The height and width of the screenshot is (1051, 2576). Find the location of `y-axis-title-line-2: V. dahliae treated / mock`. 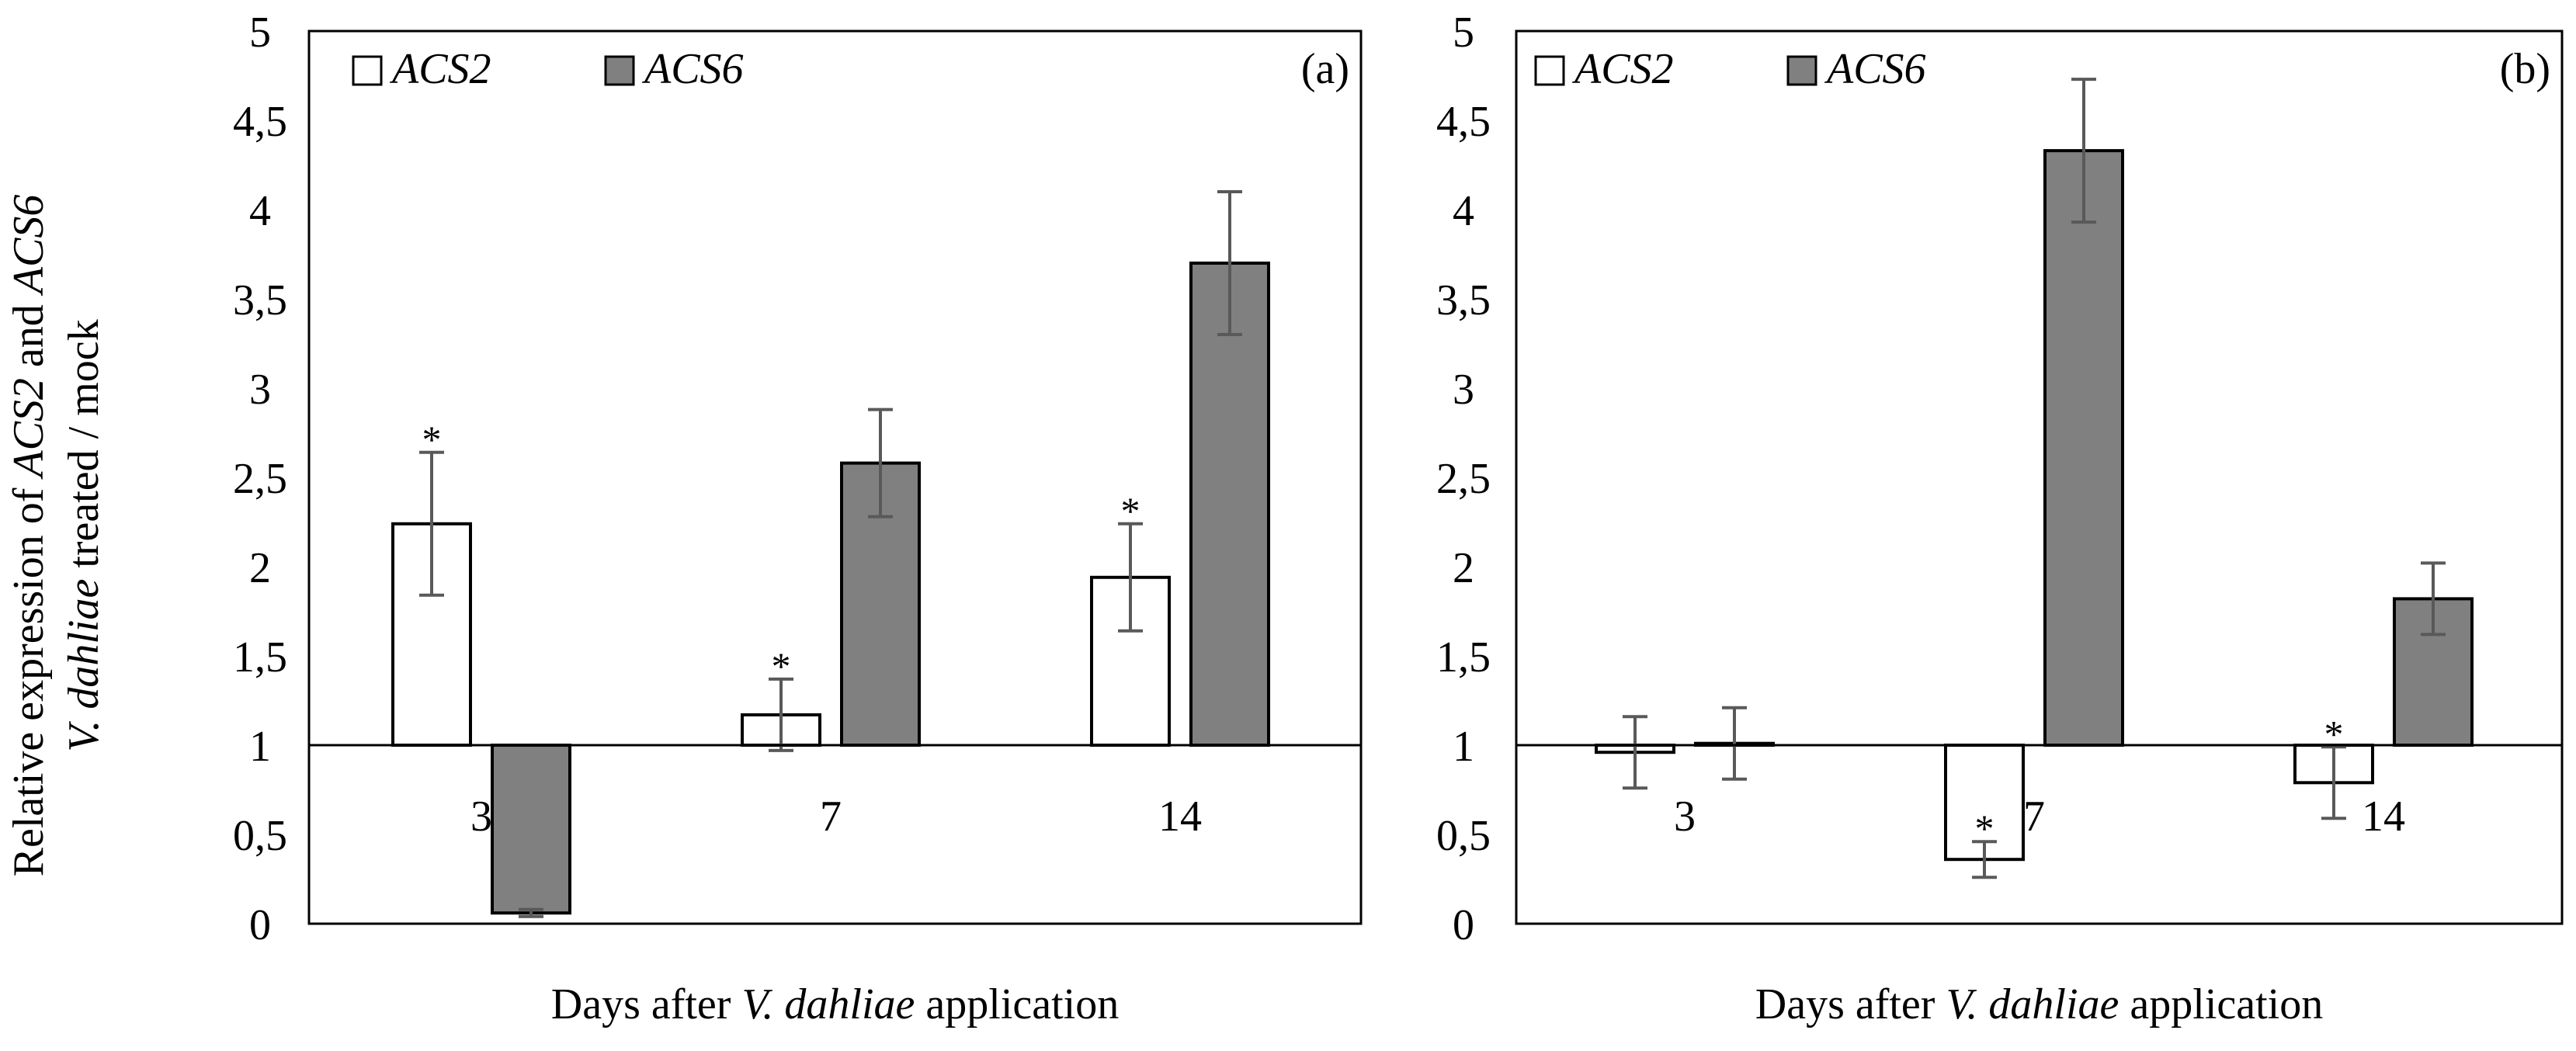

y-axis-title-line-2: V. dahliae treated / mock is located at coordinates (84, 535).